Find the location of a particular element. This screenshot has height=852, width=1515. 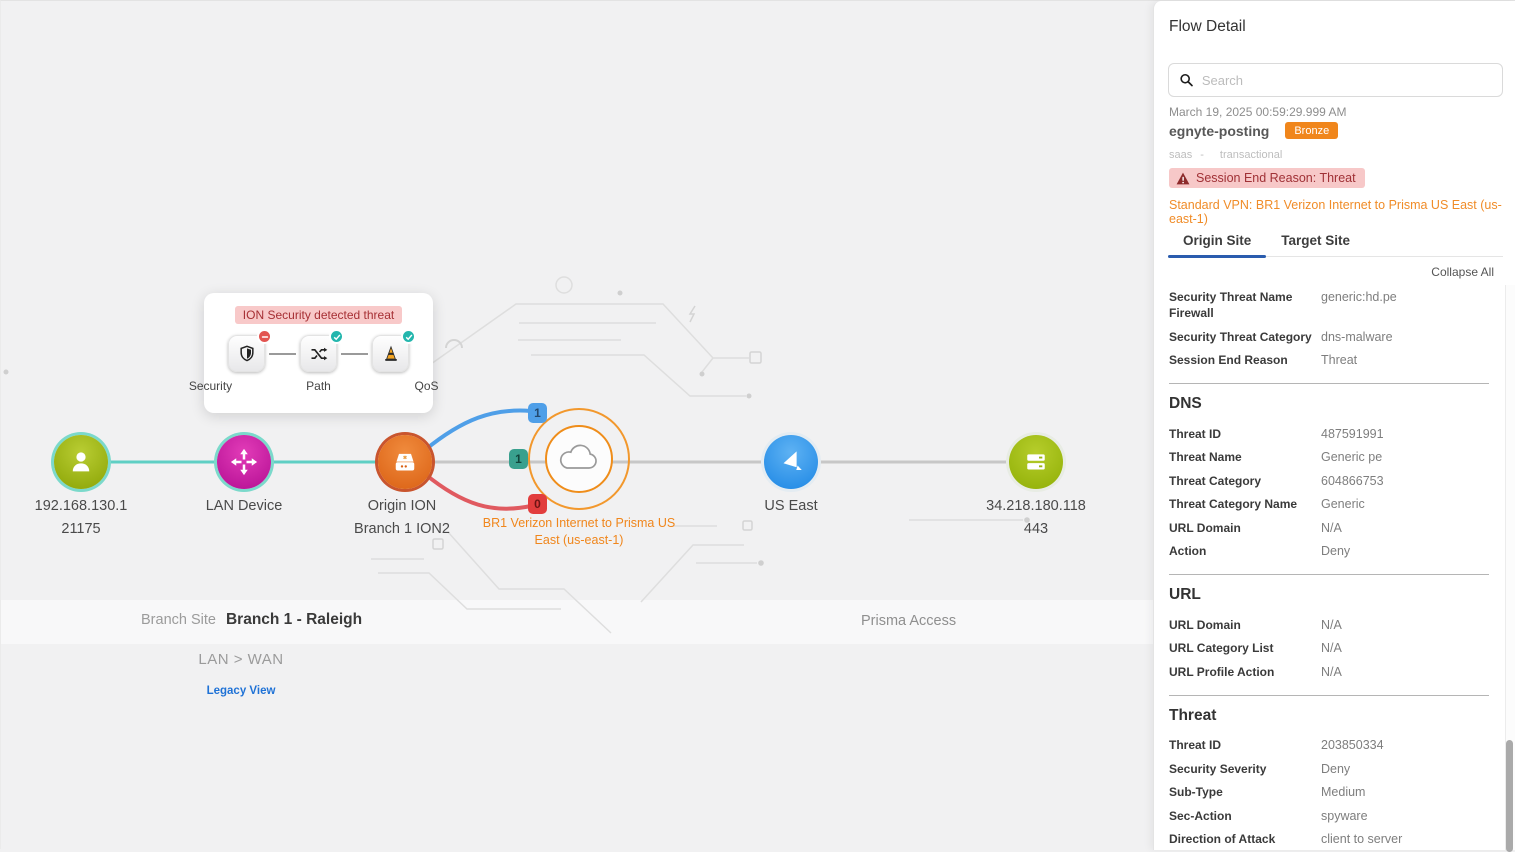

detail-row: Session End Reason Threat is located at coordinates (1333, 361).